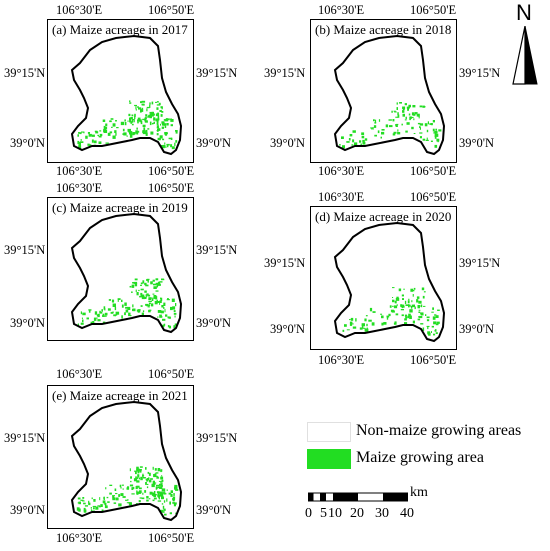 The image size is (550, 551). Describe the element at coordinates (525, 55) in the screenshot. I see `north-arrow-icon` at that location.